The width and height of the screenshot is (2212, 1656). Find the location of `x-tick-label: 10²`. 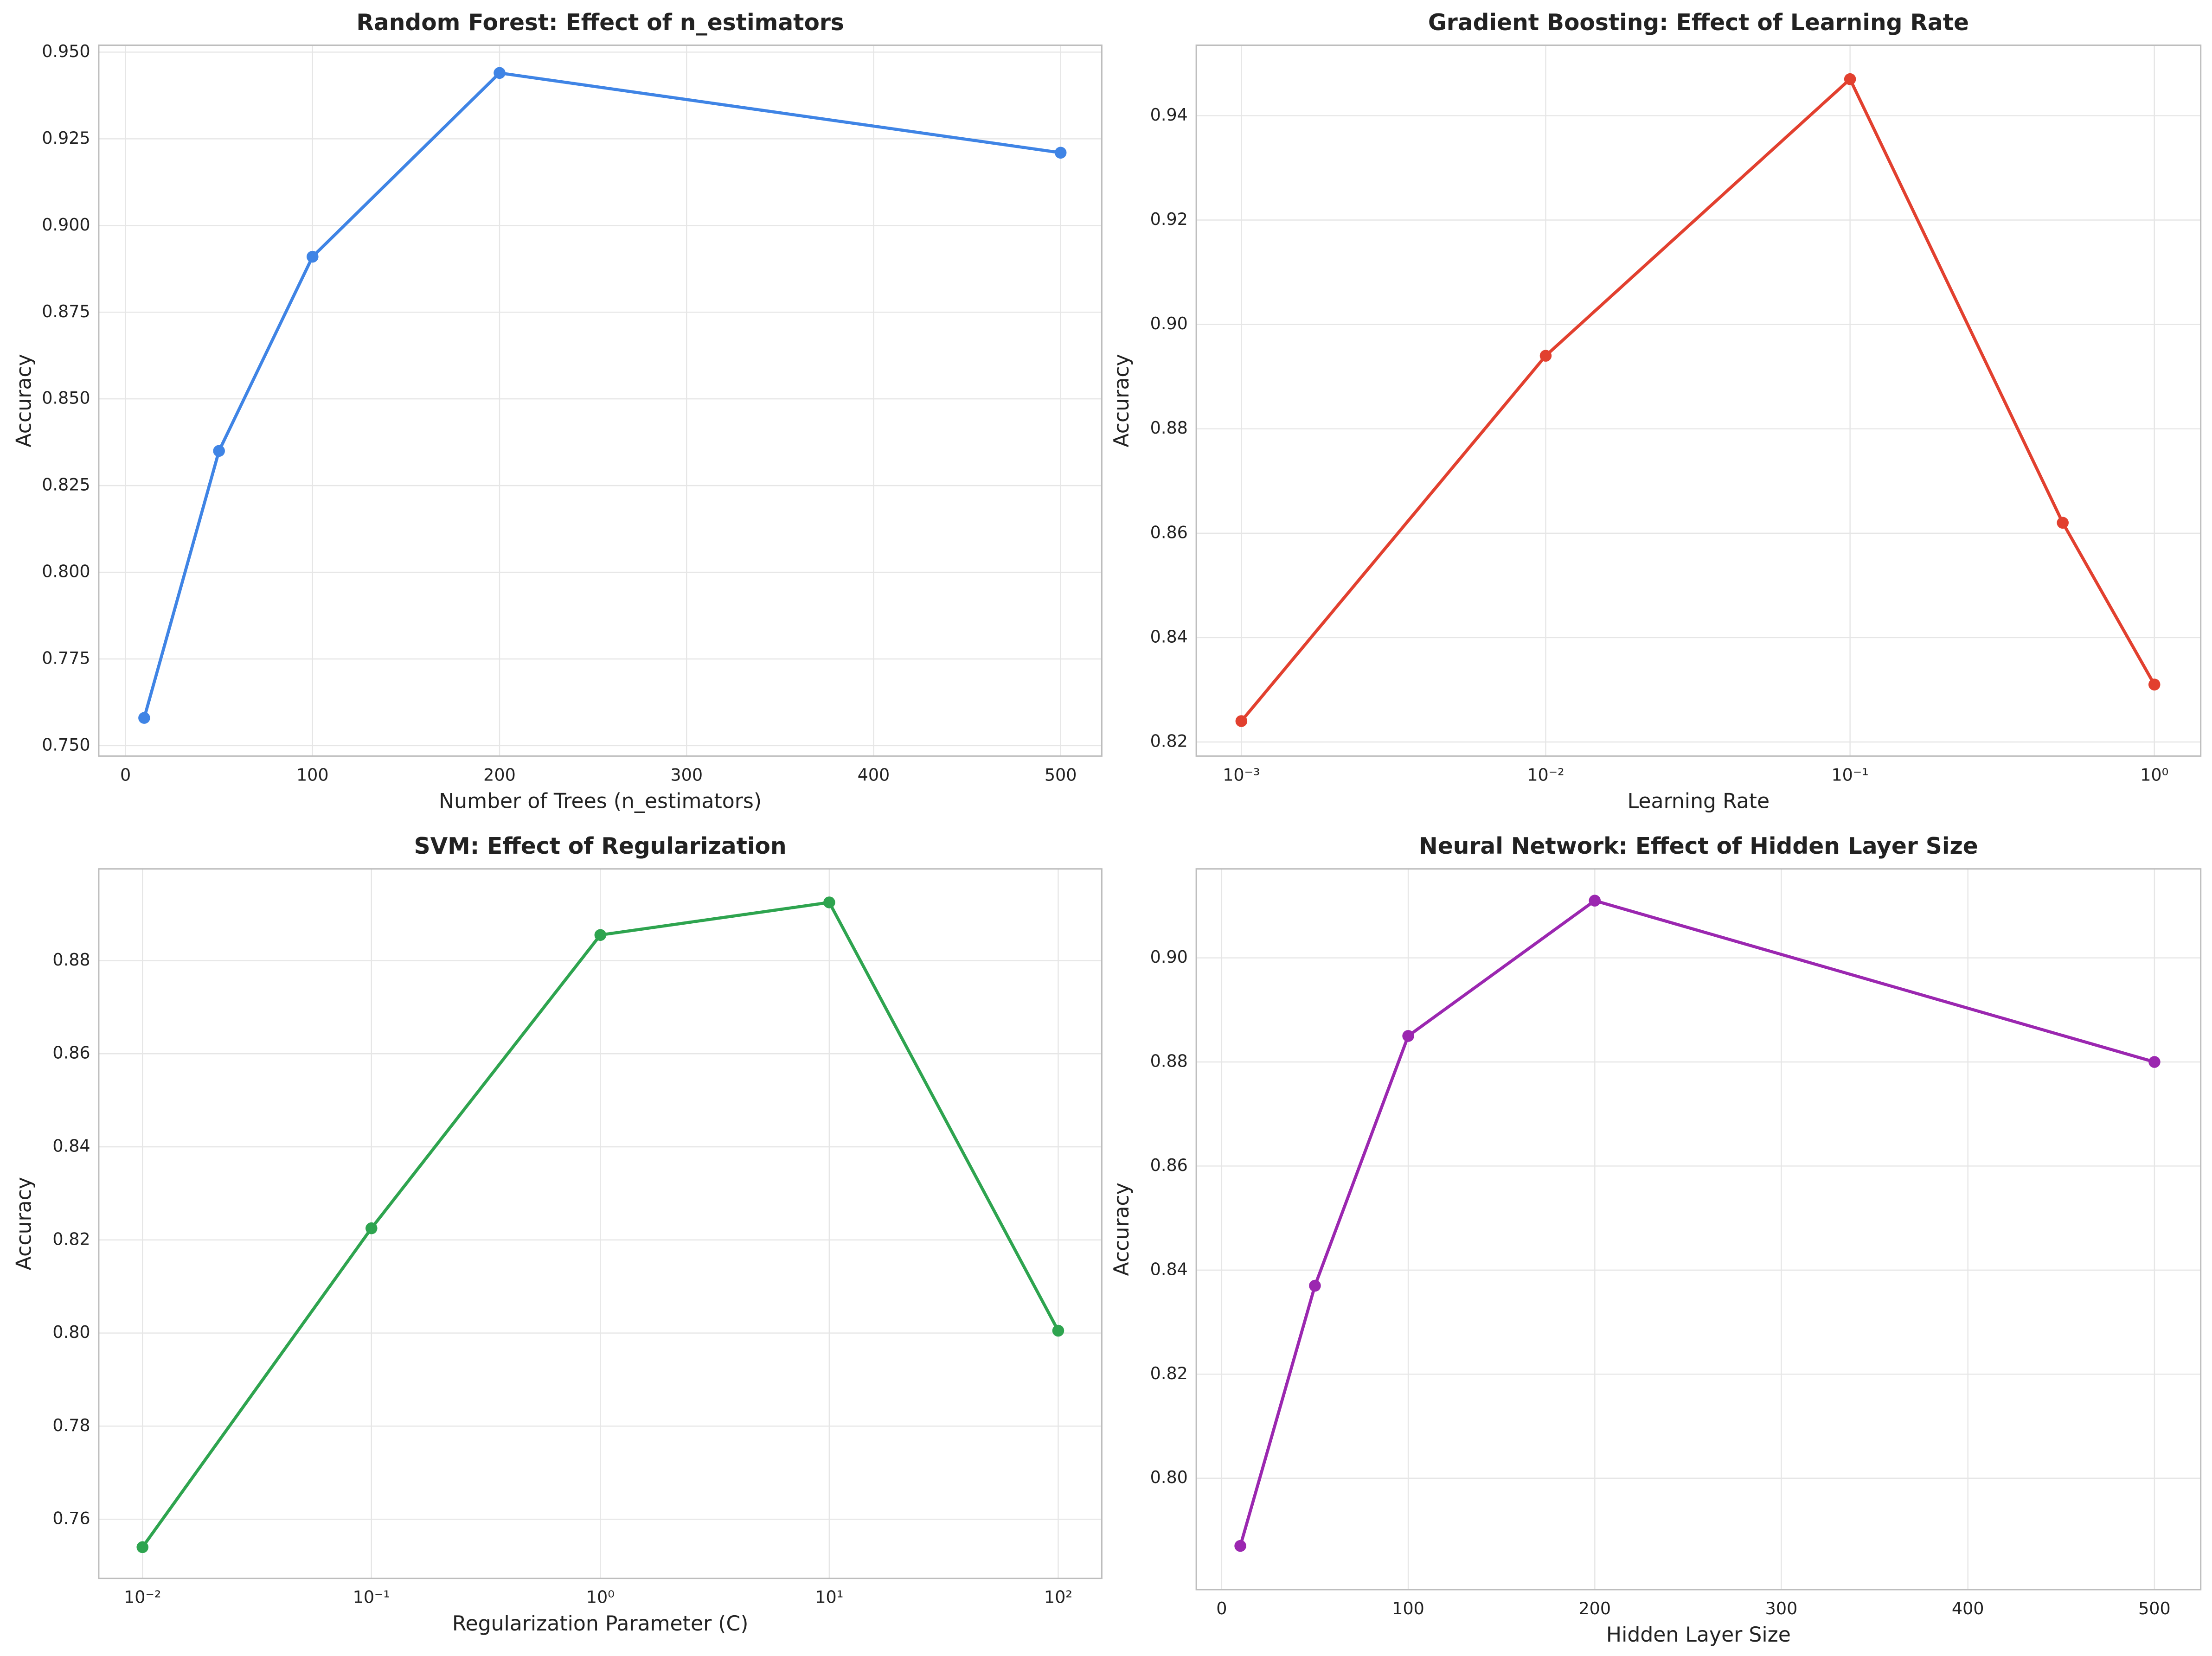

x-tick-label: 10² is located at coordinates (1058, 1597).